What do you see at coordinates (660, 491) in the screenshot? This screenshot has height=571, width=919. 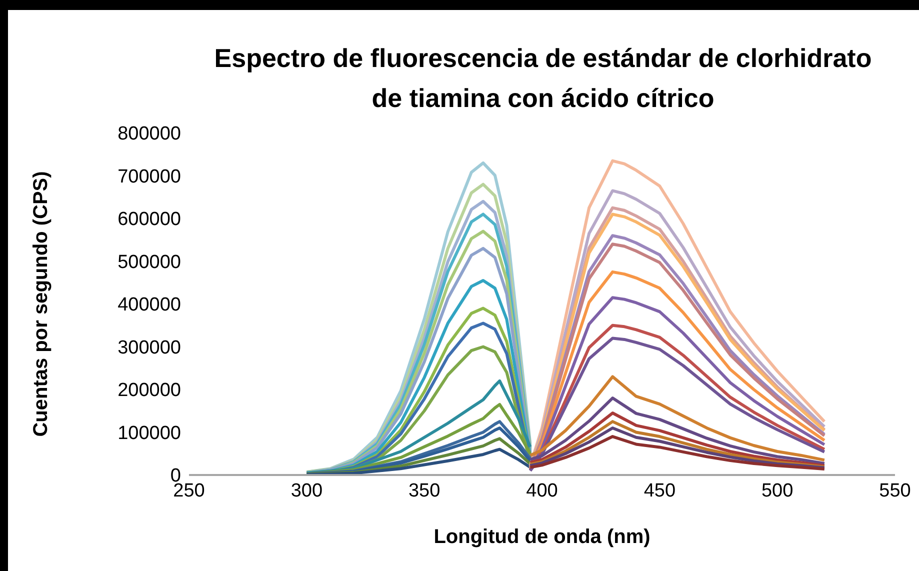 I see `x-tick-label: 450` at bounding box center [660, 491].